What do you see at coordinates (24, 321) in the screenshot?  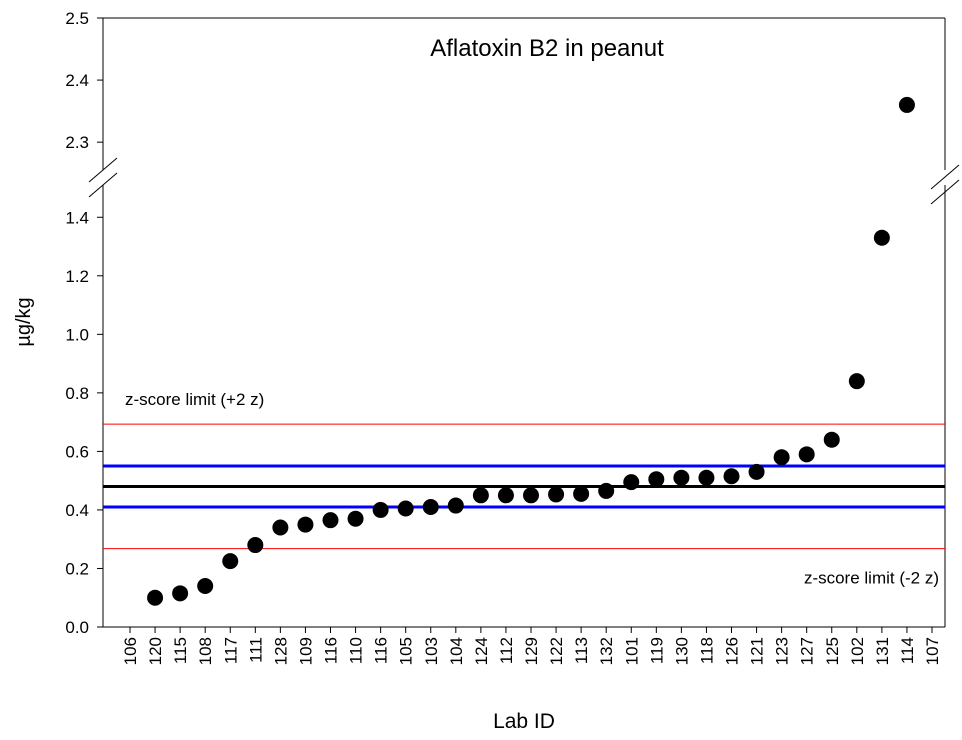 I see `y-axis-title: µg/kg` at bounding box center [24, 321].